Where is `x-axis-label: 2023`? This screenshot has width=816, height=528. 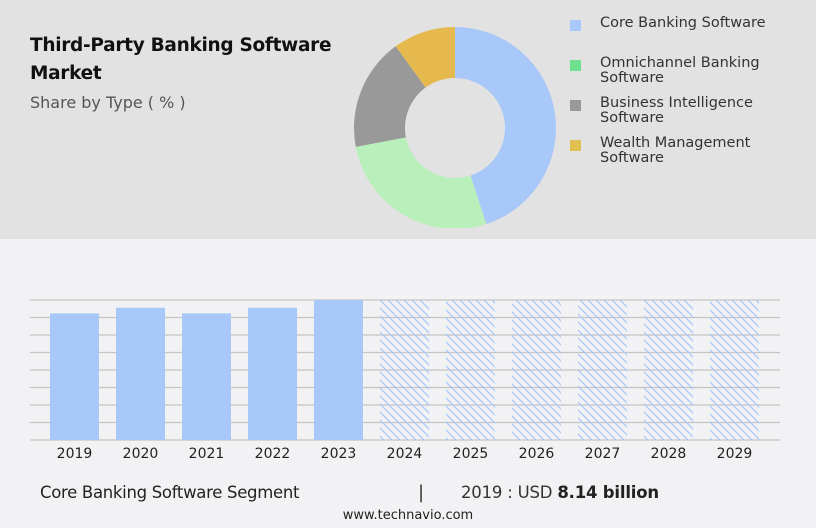
x-axis-label: 2023 is located at coordinates (338, 454).